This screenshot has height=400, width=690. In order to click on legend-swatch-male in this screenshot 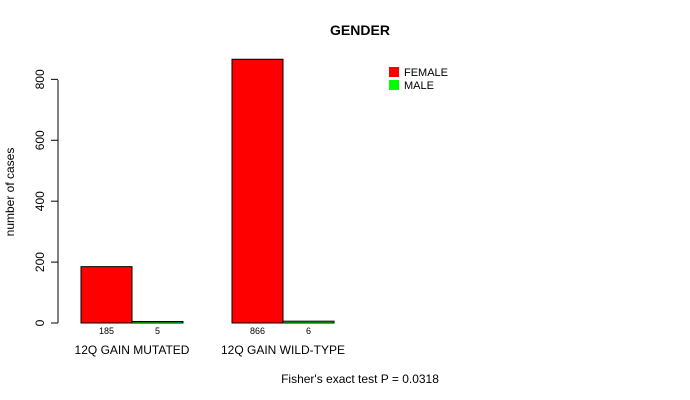, I will do `click(394, 85)`.